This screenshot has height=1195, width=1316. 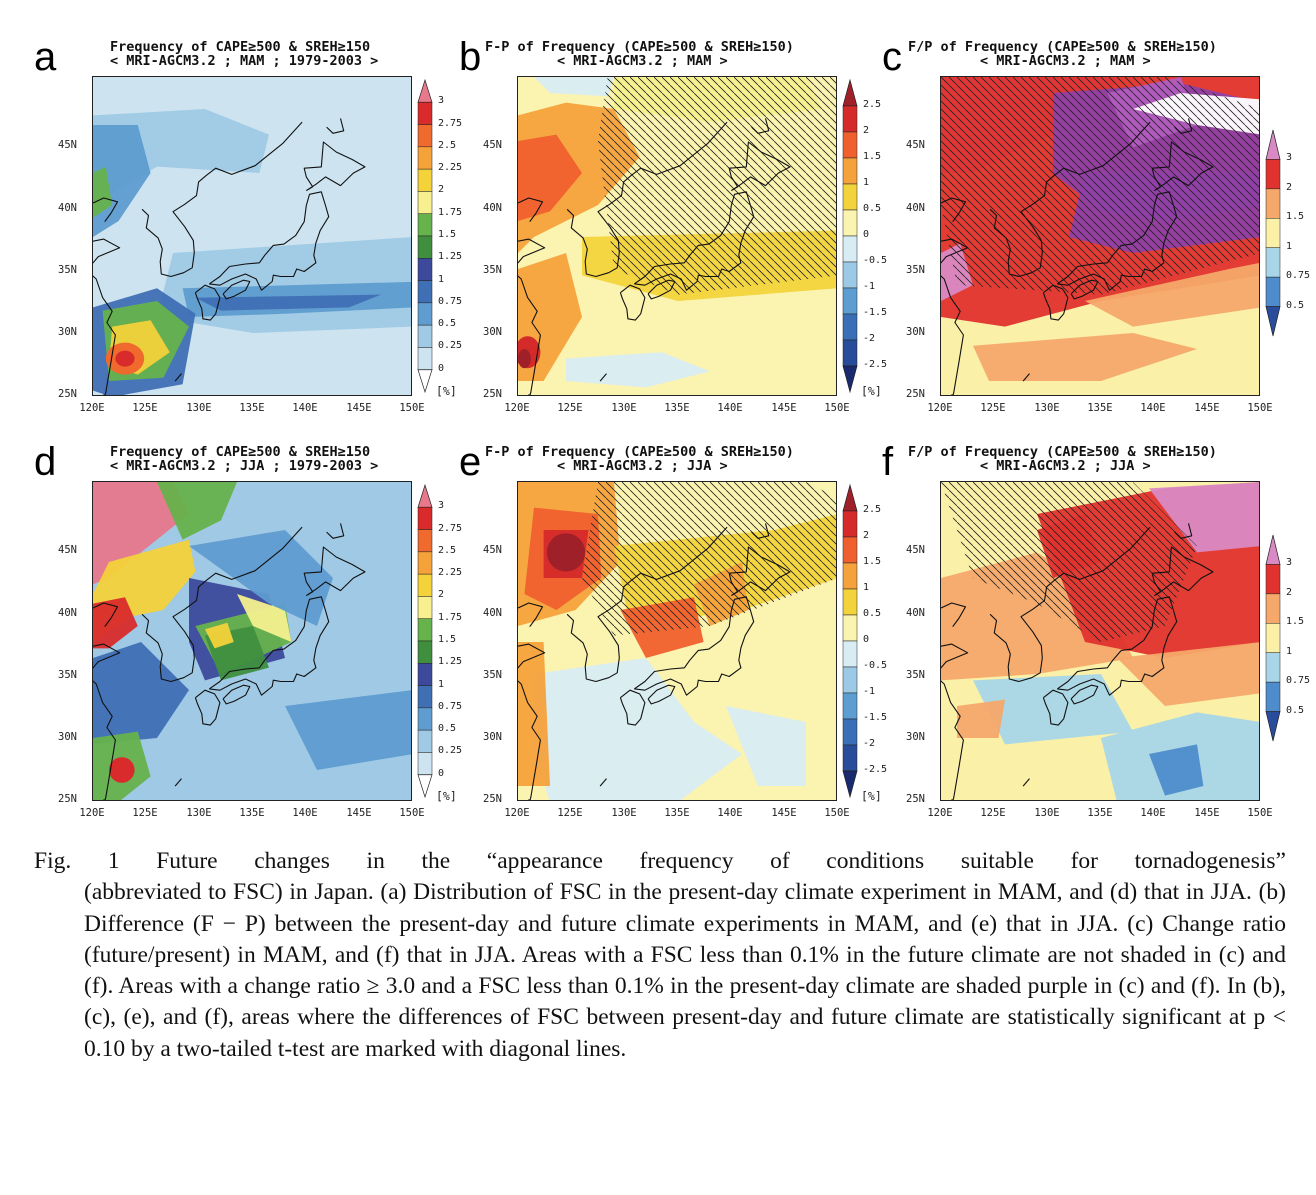 I want to click on colorbar-tick-label: -2.5, so click(x=875, y=364).